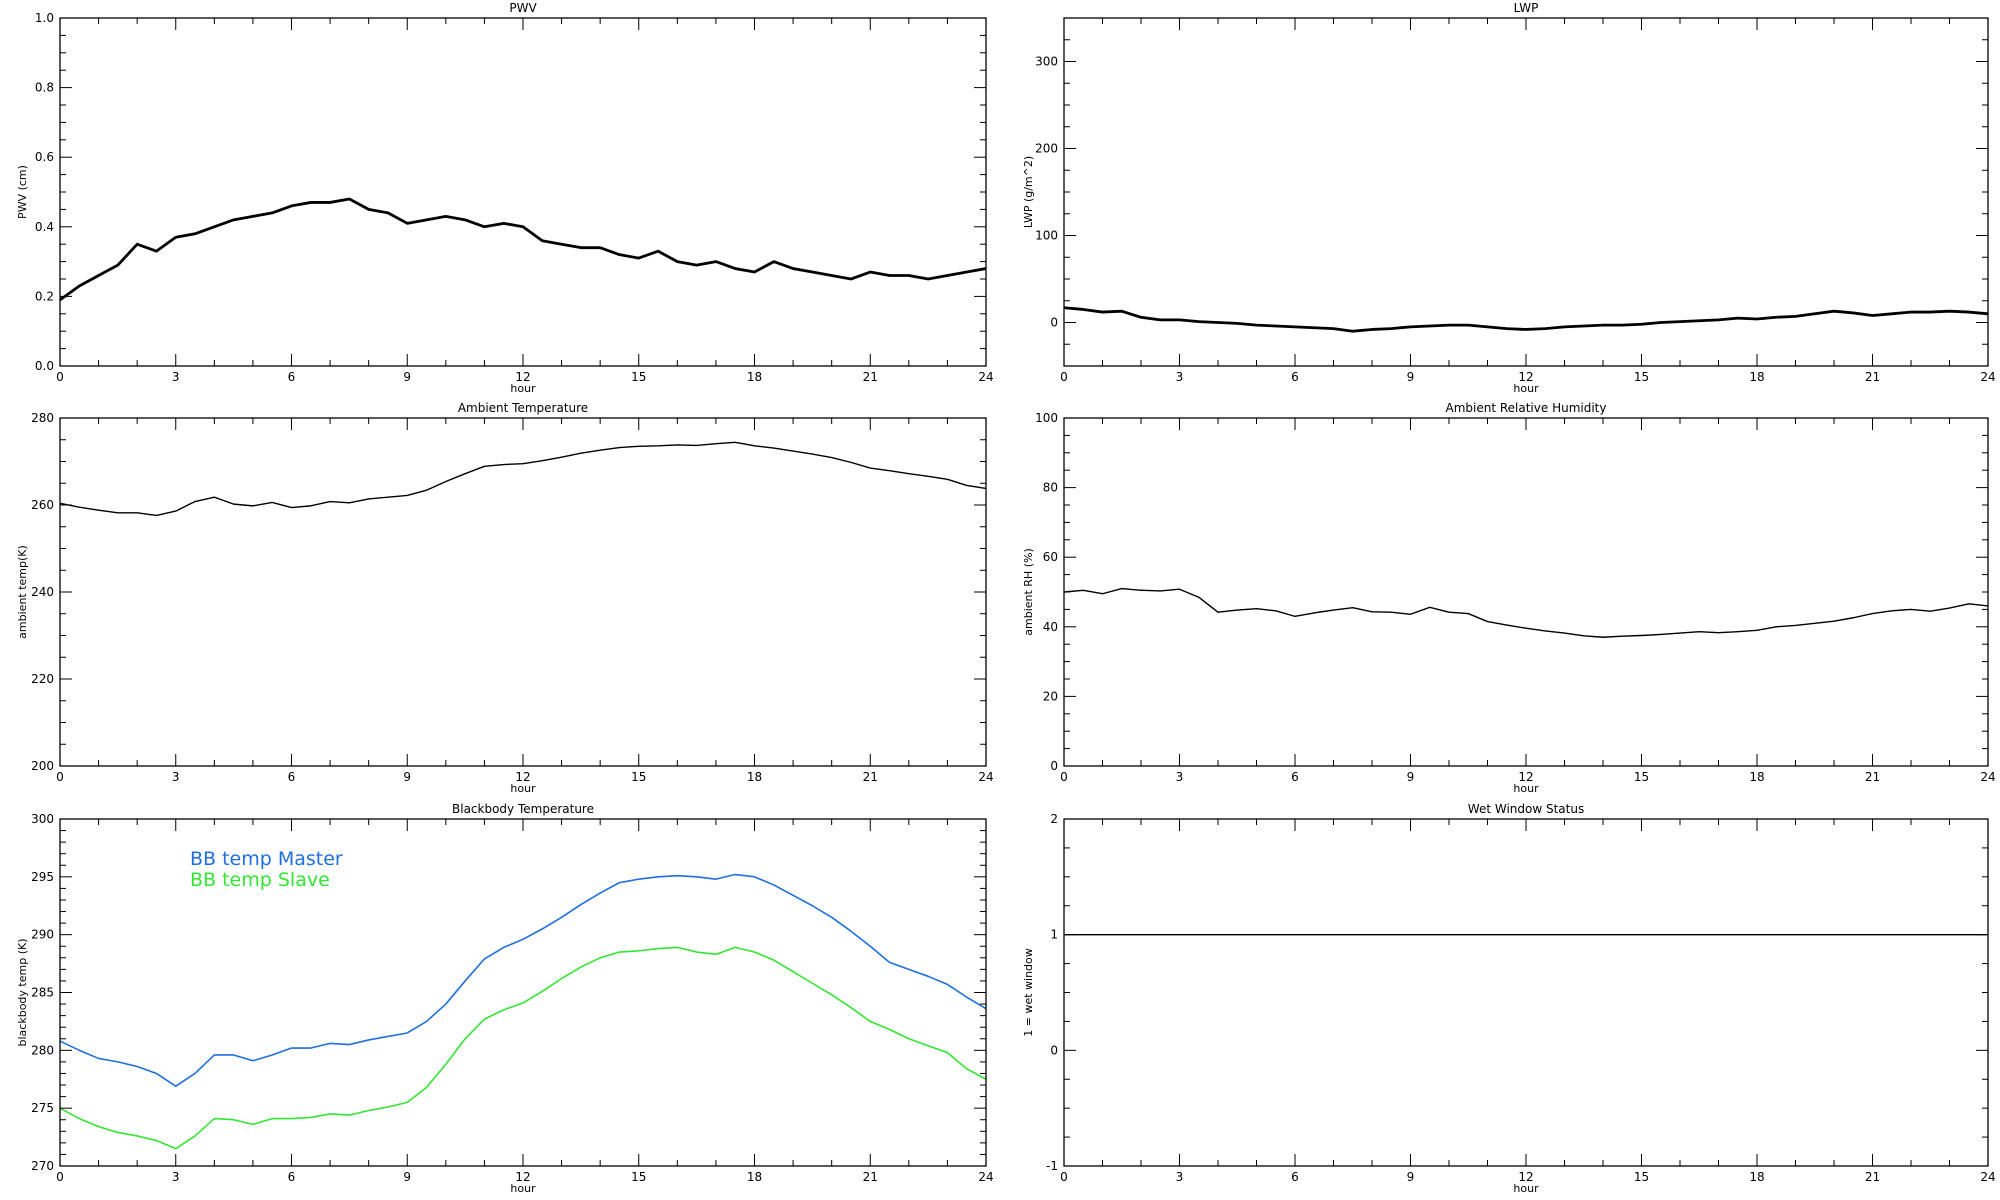  What do you see at coordinates (42, 993) in the screenshot?
I see `y-tick-label: 285` at bounding box center [42, 993].